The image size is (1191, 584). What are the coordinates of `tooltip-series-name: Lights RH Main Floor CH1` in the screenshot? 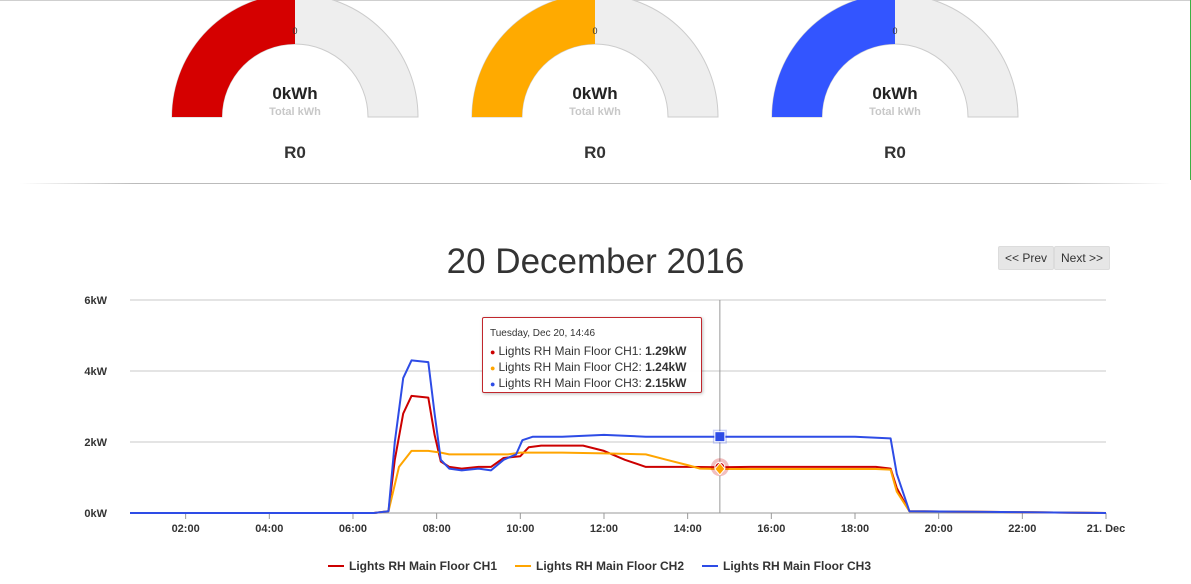 It's located at (568, 351).